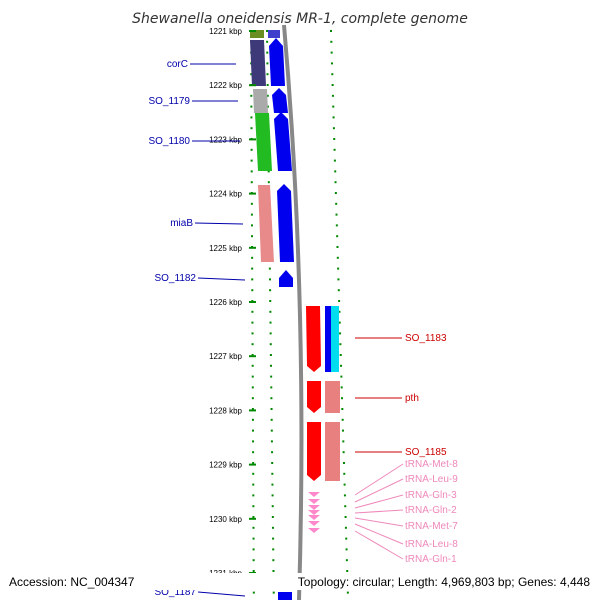 This screenshot has height=600, width=600. I want to click on tick-column-right, so click(339, 312).